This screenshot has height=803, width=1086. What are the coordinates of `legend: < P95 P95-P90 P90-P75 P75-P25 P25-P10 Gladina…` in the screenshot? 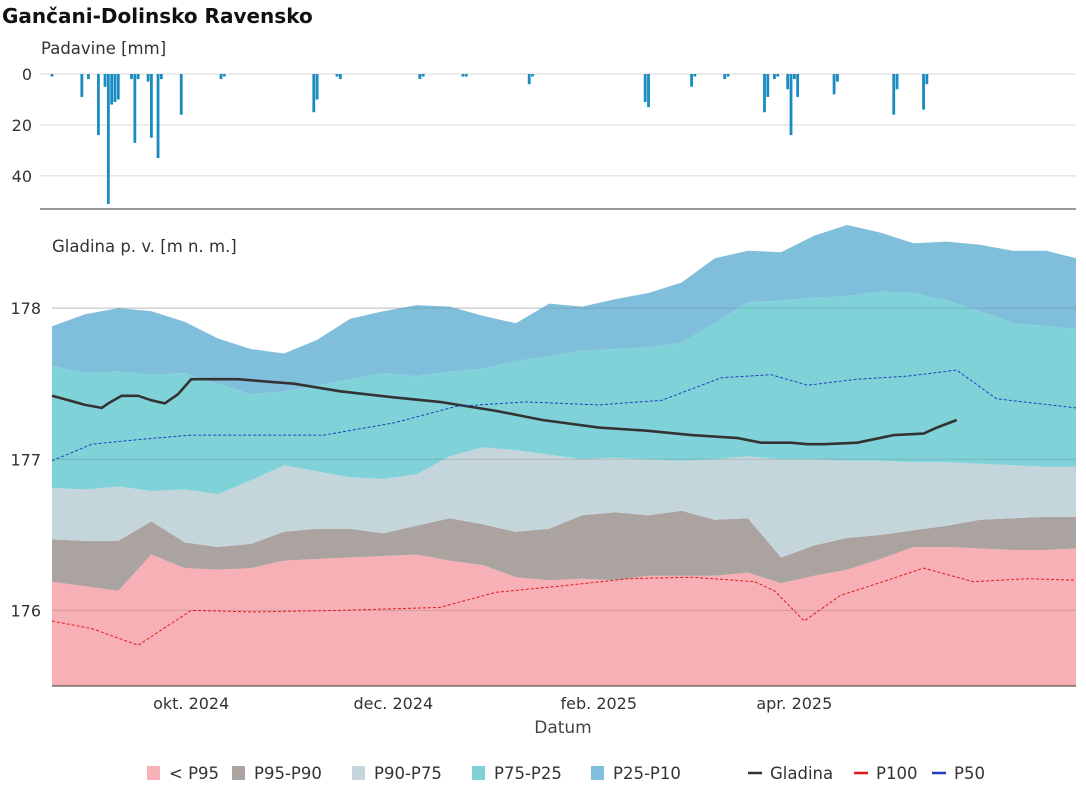 It's located at (566, 773).